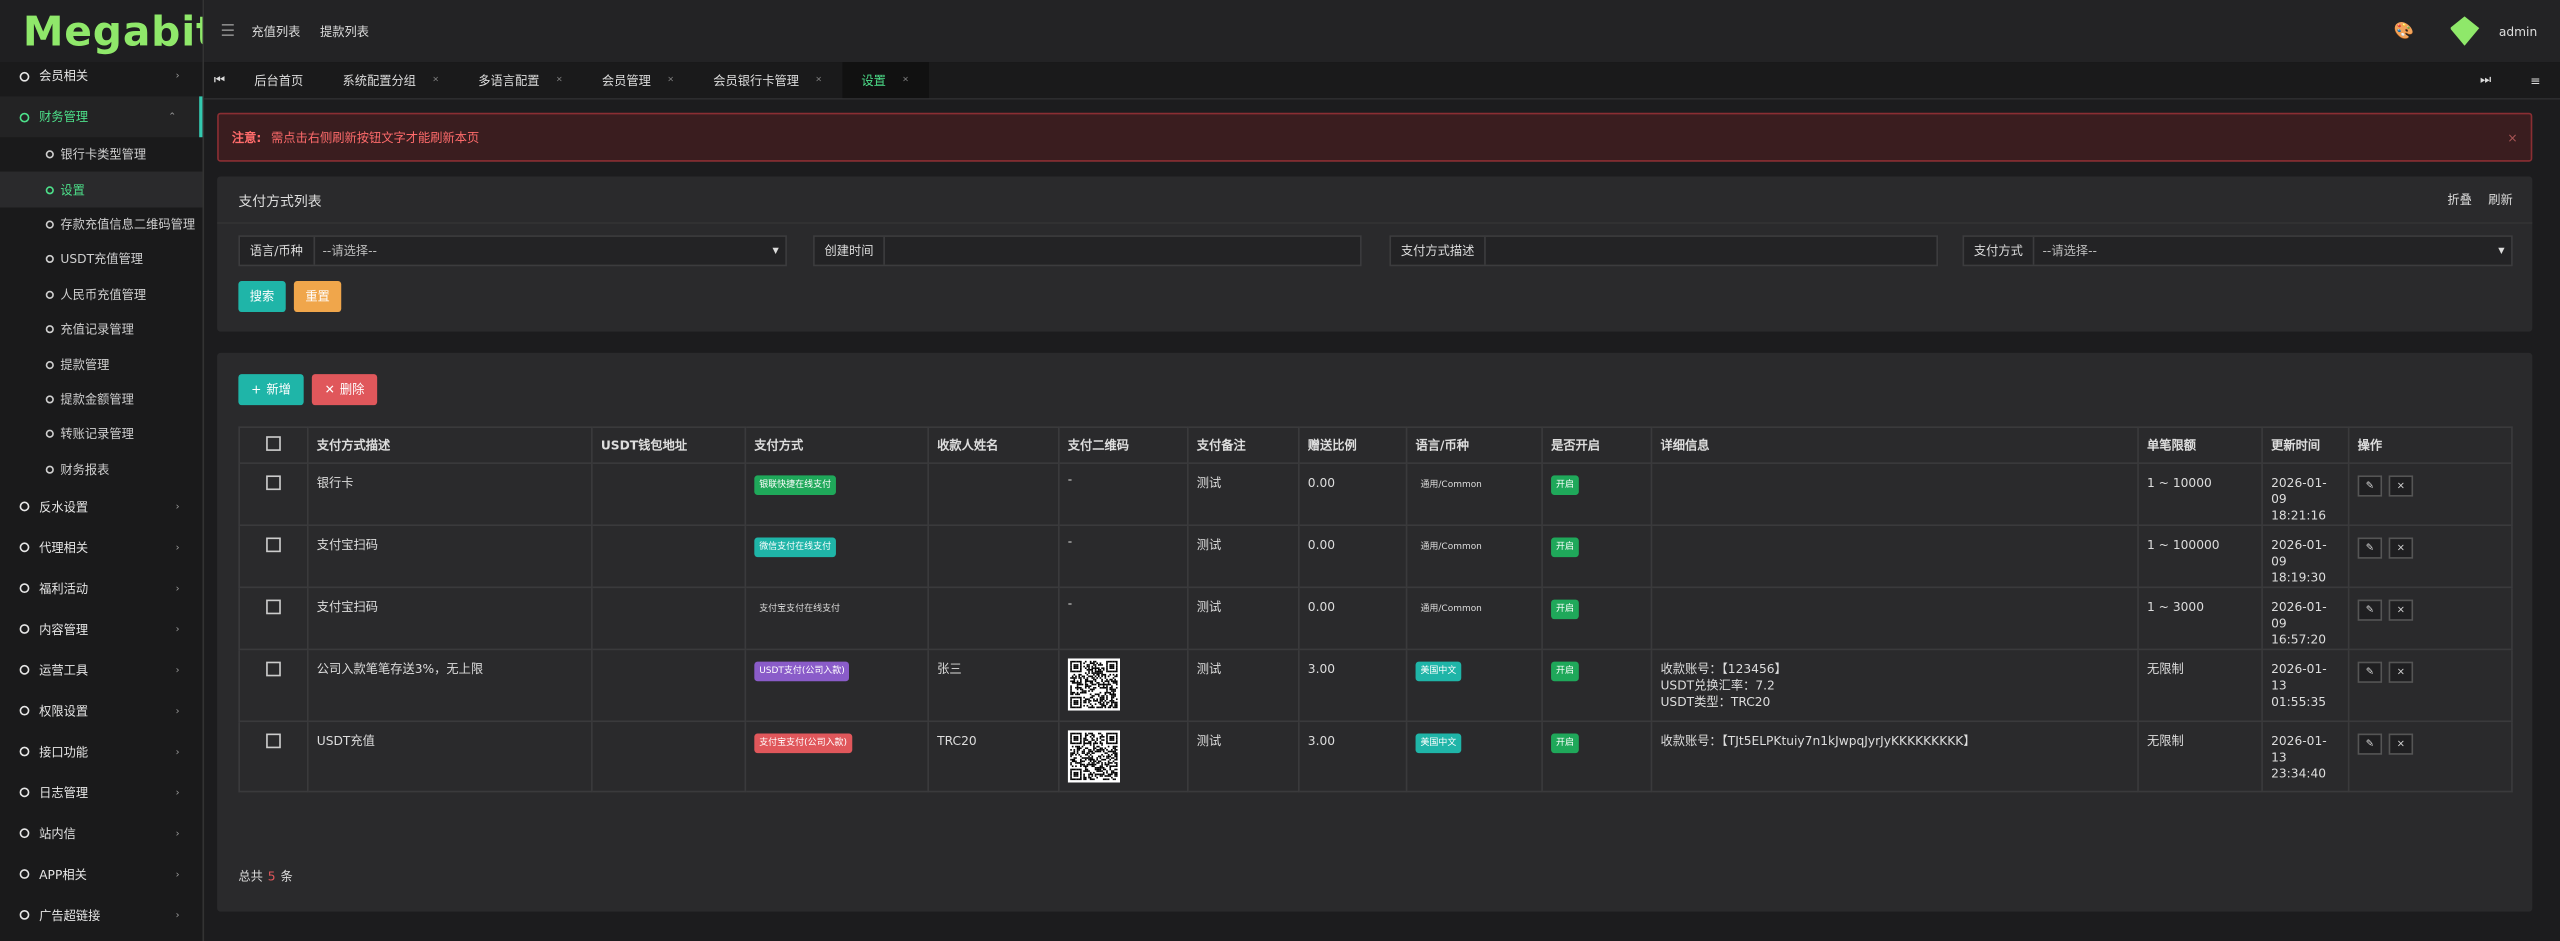  What do you see at coordinates (101, 76) in the screenshot?
I see `menu-item: 会员相关 ›` at bounding box center [101, 76].